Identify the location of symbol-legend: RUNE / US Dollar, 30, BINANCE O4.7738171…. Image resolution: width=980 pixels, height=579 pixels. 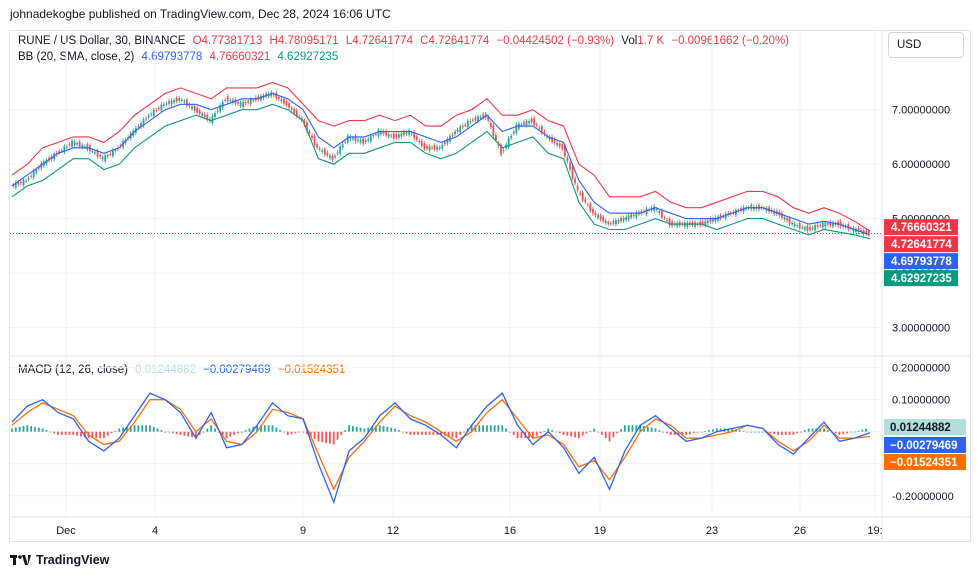
(405, 41).